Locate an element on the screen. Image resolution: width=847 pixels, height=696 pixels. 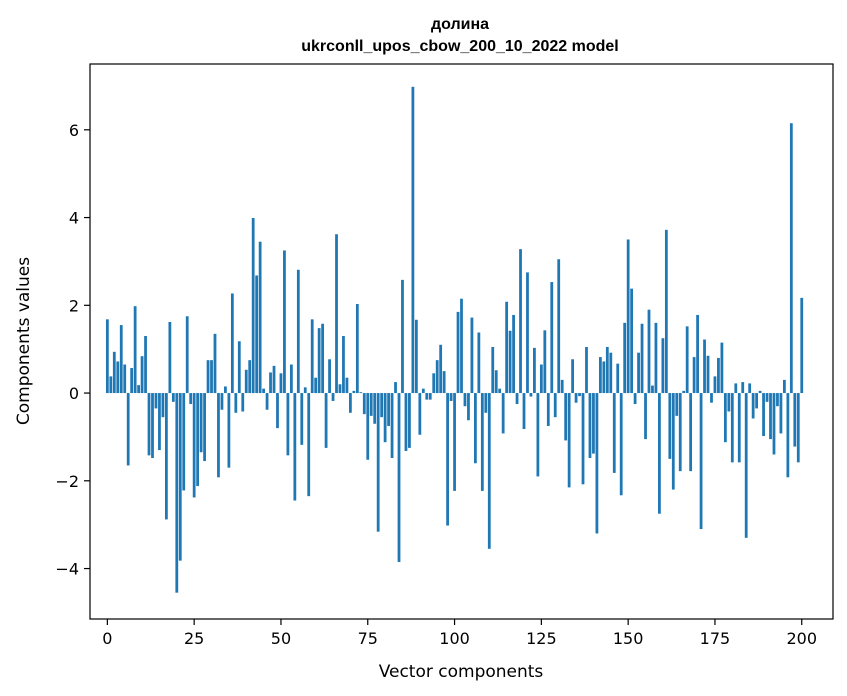
y-axis-ticks: −4 −2 0 2 4 6 is located at coordinates (72, 350).